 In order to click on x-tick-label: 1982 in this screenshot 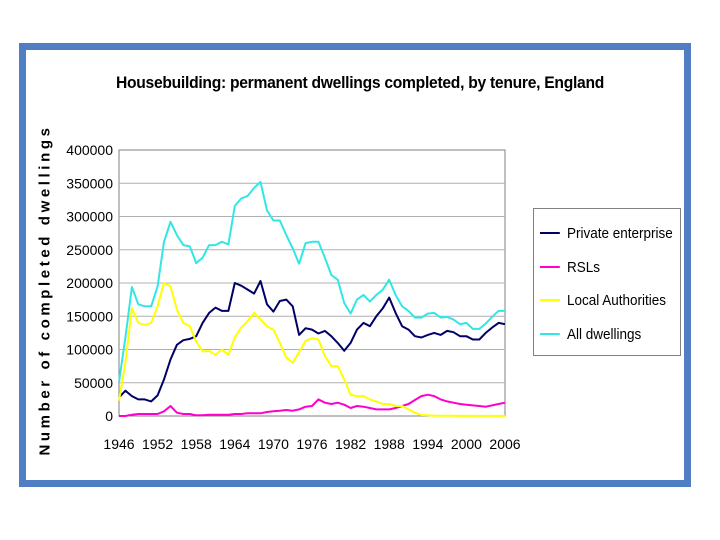, I will do `click(350, 444)`.